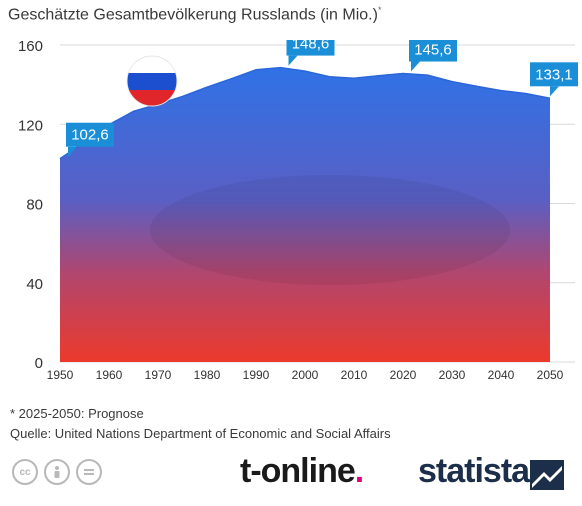 This screenshot has width=582, height=506. I want to click on callout-label: 145,6, so click(433, 50).